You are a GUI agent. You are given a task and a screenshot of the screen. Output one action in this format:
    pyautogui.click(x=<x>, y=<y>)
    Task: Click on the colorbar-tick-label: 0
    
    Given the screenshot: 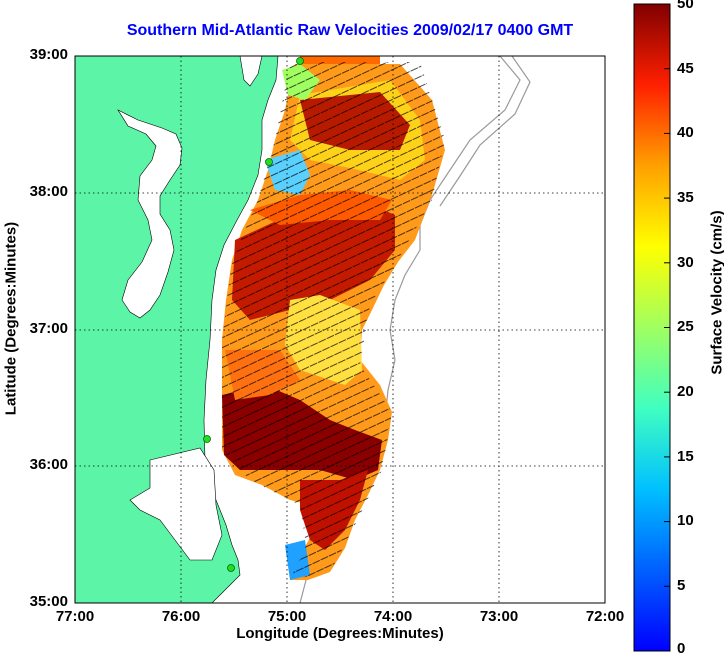 What is the action you would take?
    pyautogui.click(x=681, y=648)
    